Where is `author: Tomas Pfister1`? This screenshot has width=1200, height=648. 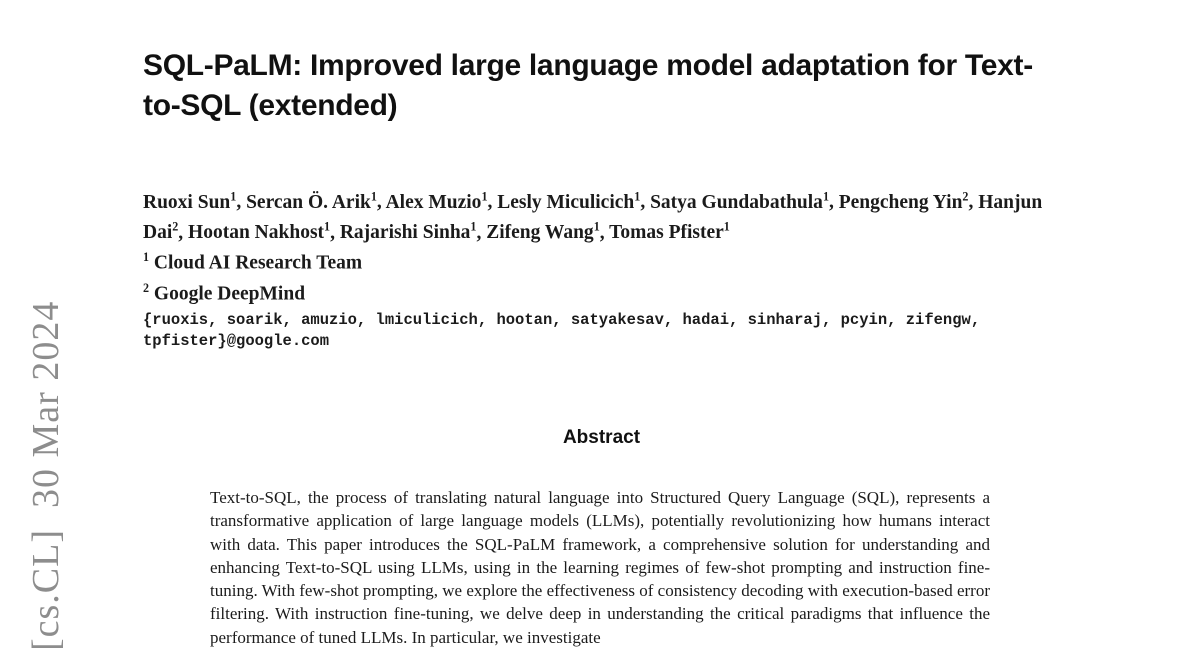 author: Tomas Pfister1 is located at coordinates (669, 231).